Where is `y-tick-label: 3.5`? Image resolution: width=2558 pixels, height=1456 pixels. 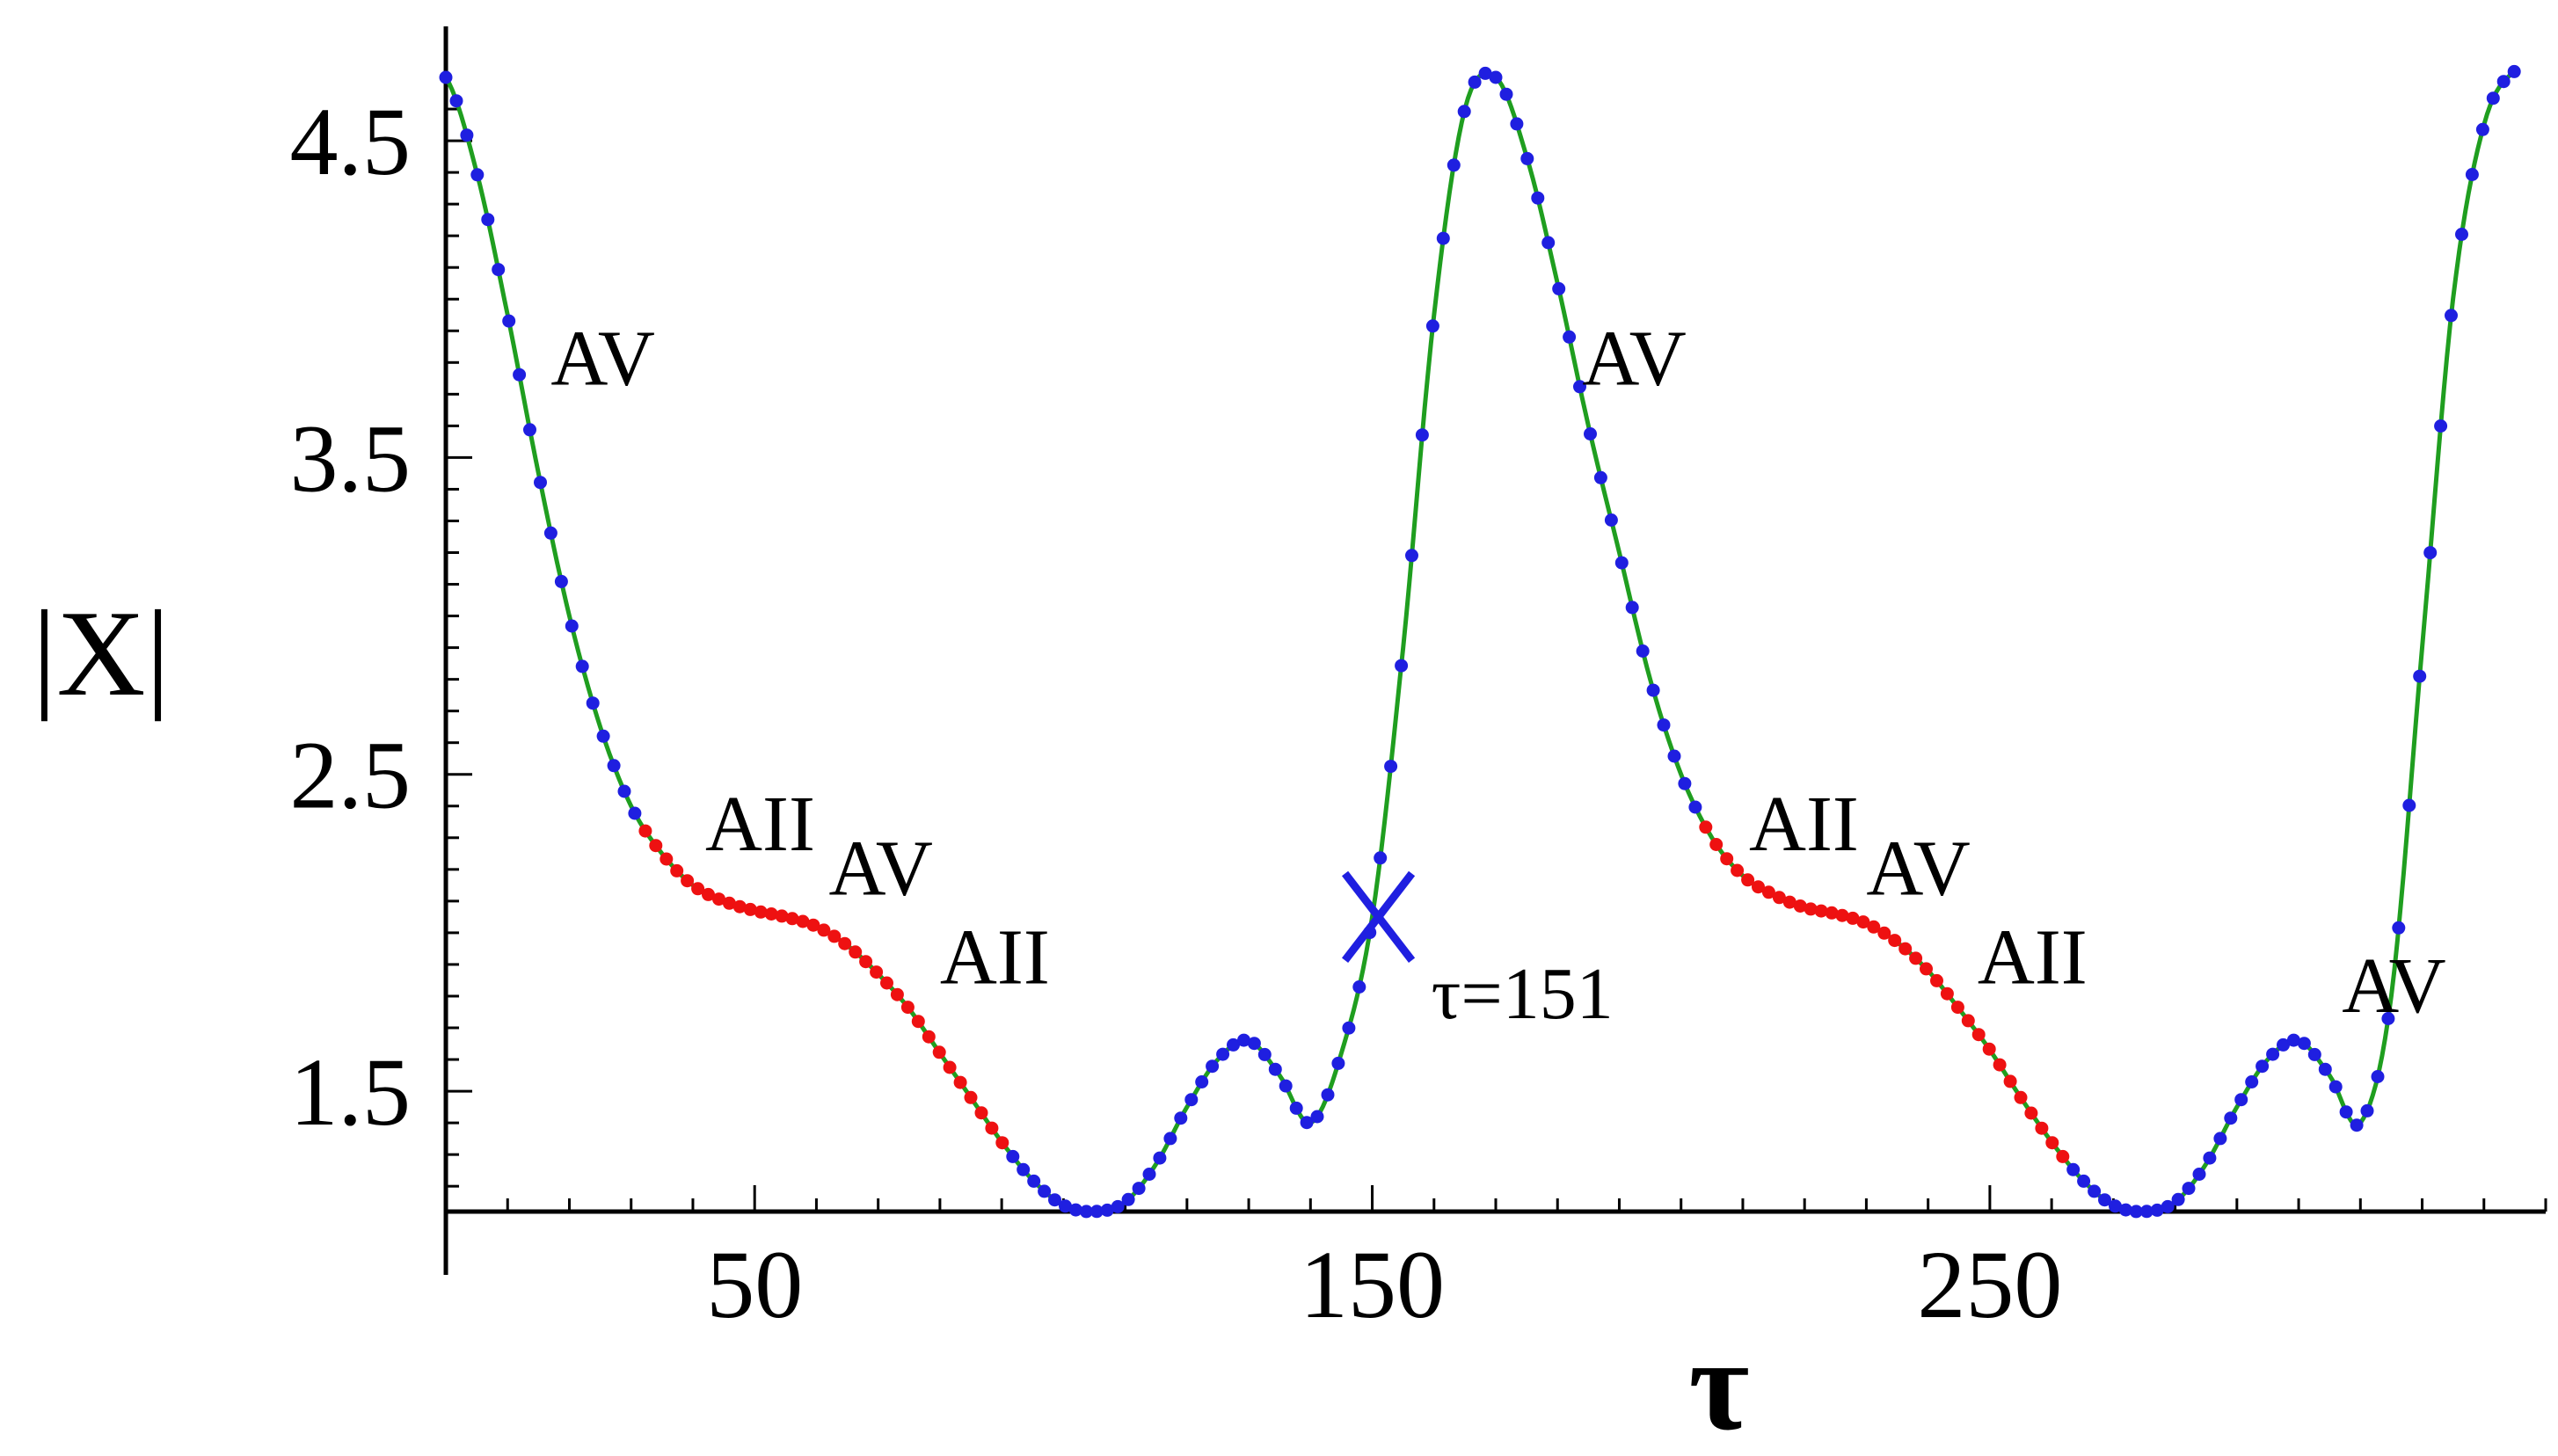 y-tick-label: 3.5 is located at coordinates (351, 458).